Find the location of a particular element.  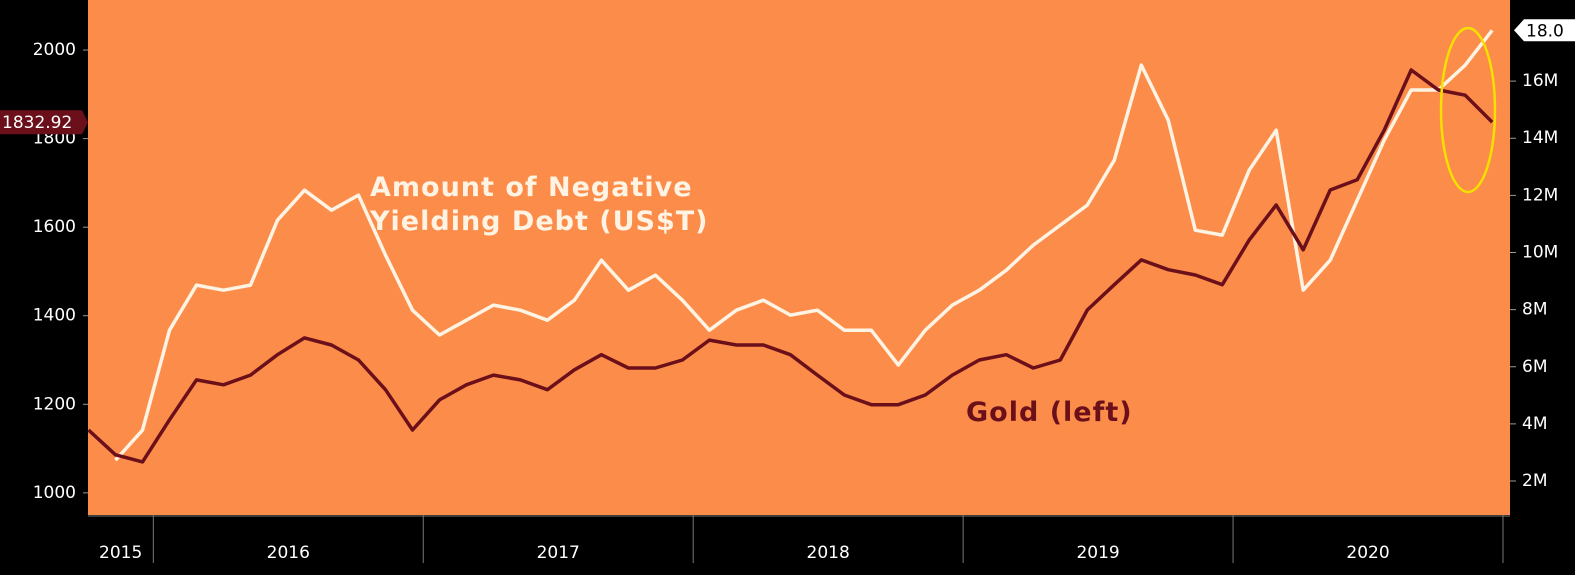

x-tick-label: 2017 is located at coordinates (558, 553).